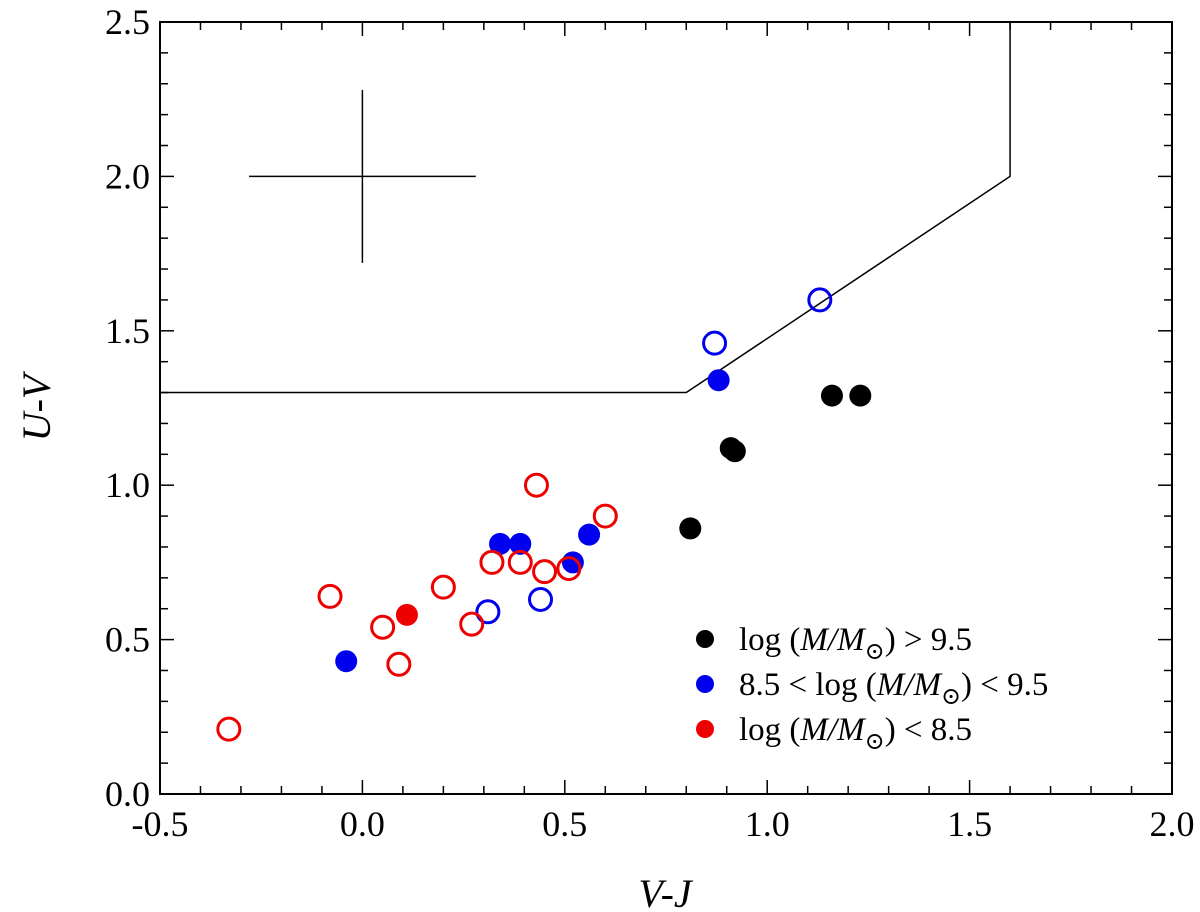 Image resolution: width=1200 pixels, height=912 pixels. Describe the element at coordinates (855, 643) in the screenshot. I see `legend-label-high: log (M/M⊙) > 9.5` at that location.